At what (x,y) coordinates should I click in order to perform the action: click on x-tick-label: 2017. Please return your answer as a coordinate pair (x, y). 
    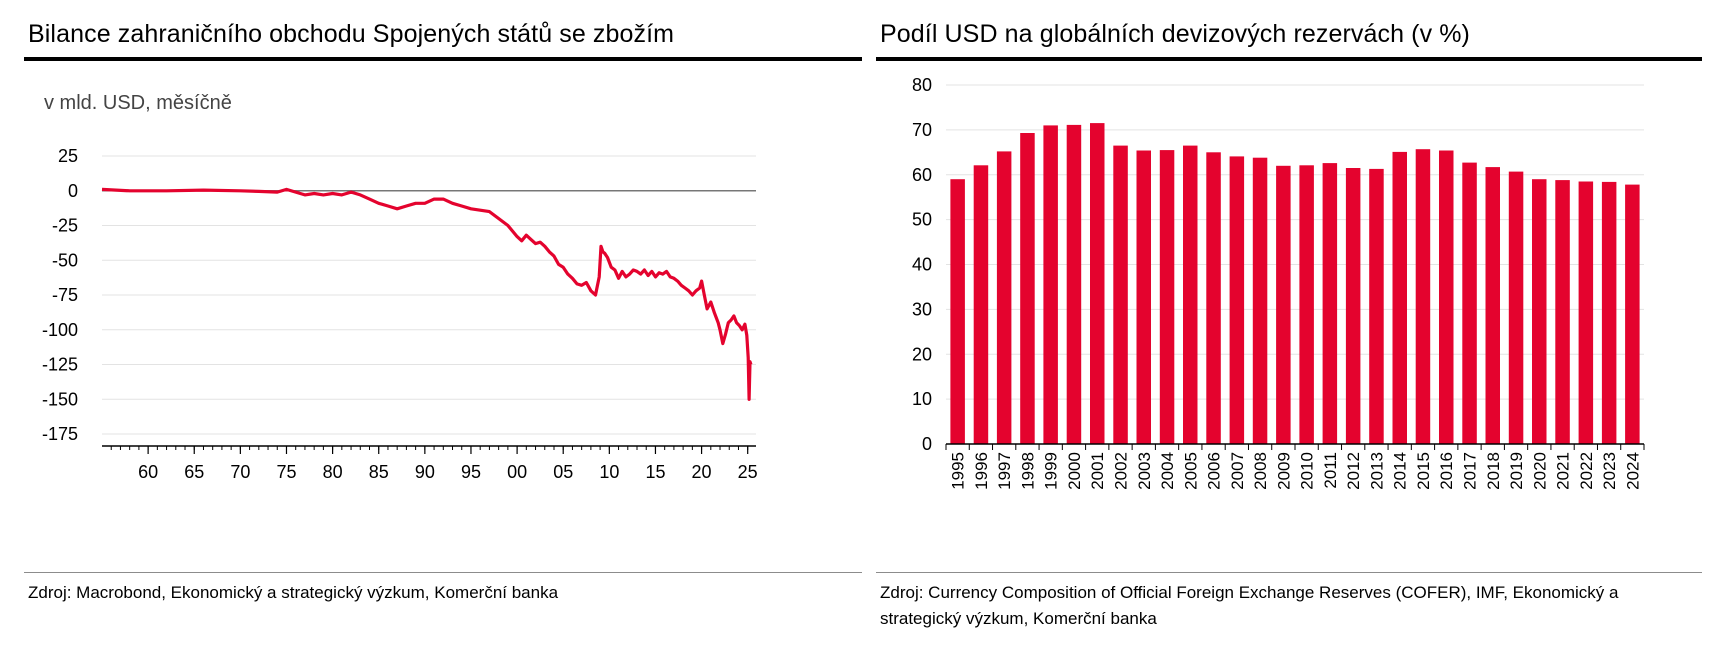
    Looking at the image, I should click on (1470, 471).